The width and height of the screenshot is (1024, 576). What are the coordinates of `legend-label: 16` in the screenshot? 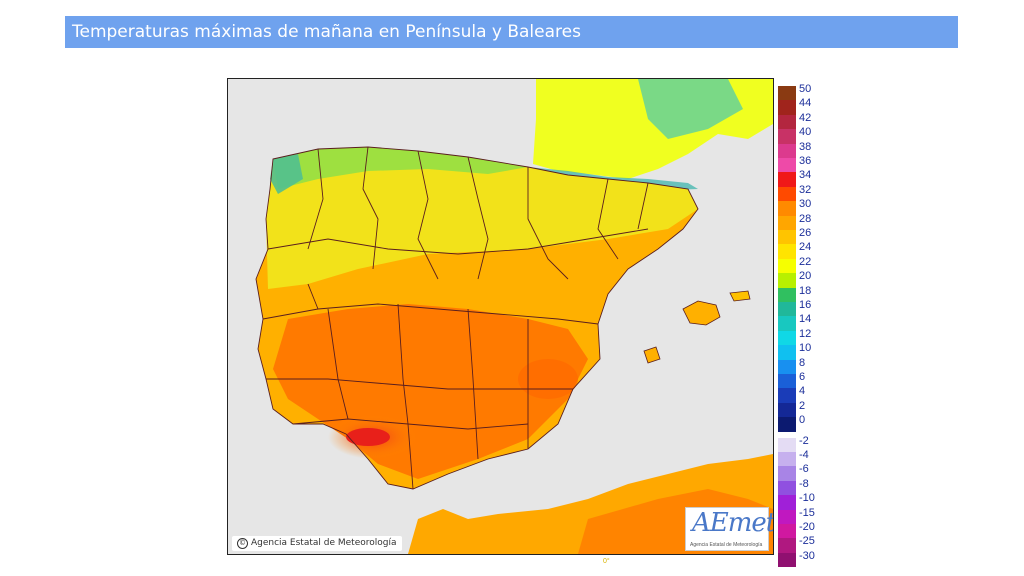 It's located at (805, 305).